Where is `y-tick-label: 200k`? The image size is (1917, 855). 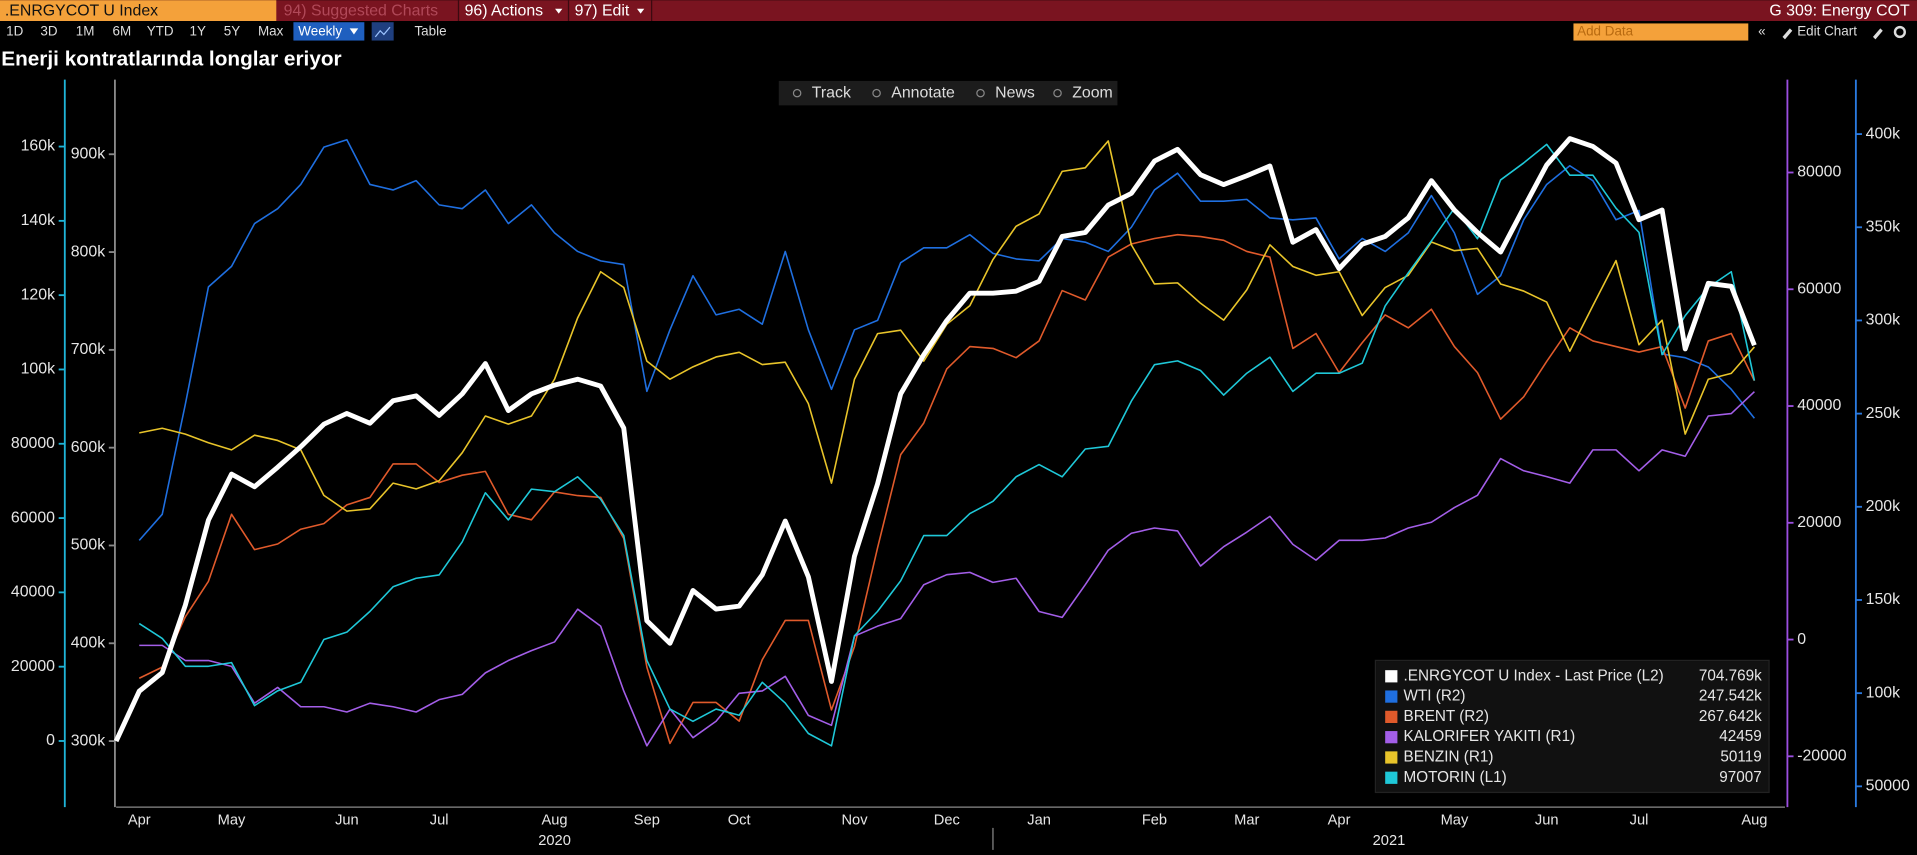 y-tick-label: 200k is located at coordinates (1883, 506).